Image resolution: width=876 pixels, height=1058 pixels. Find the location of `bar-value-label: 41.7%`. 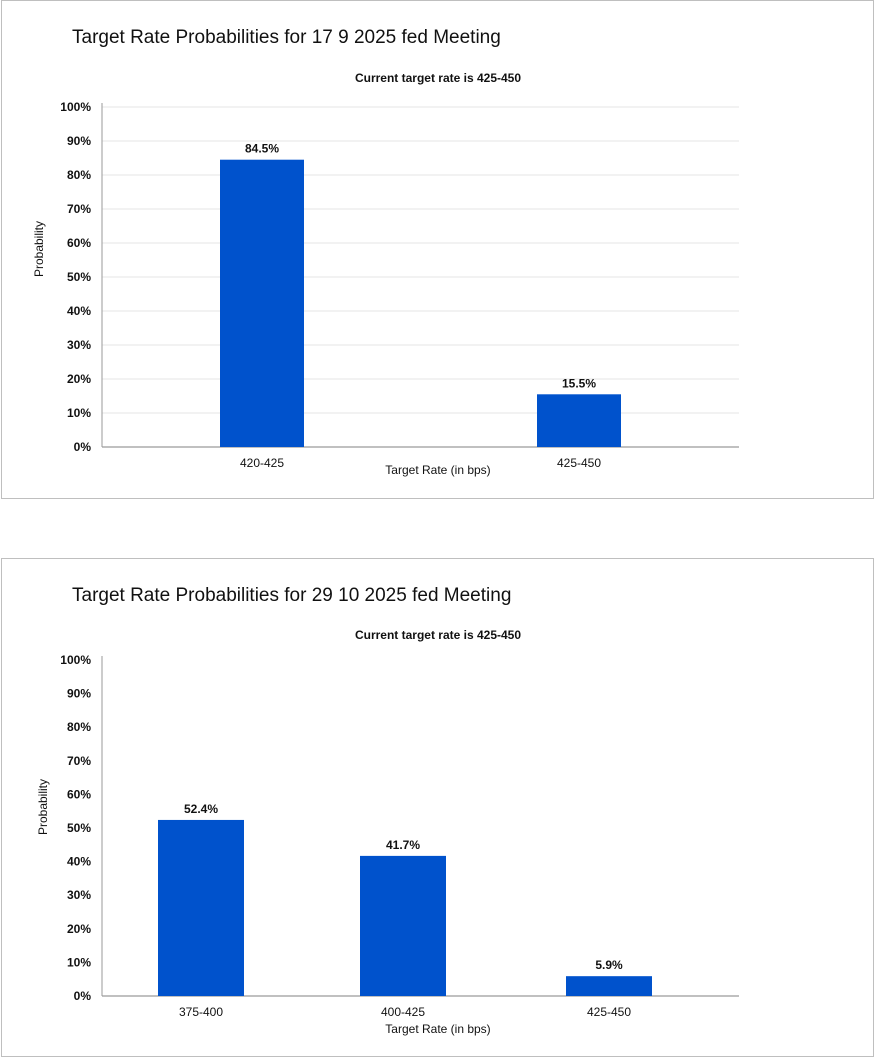

bar-value-label: 41.7% is located at coordinates (403, 845).